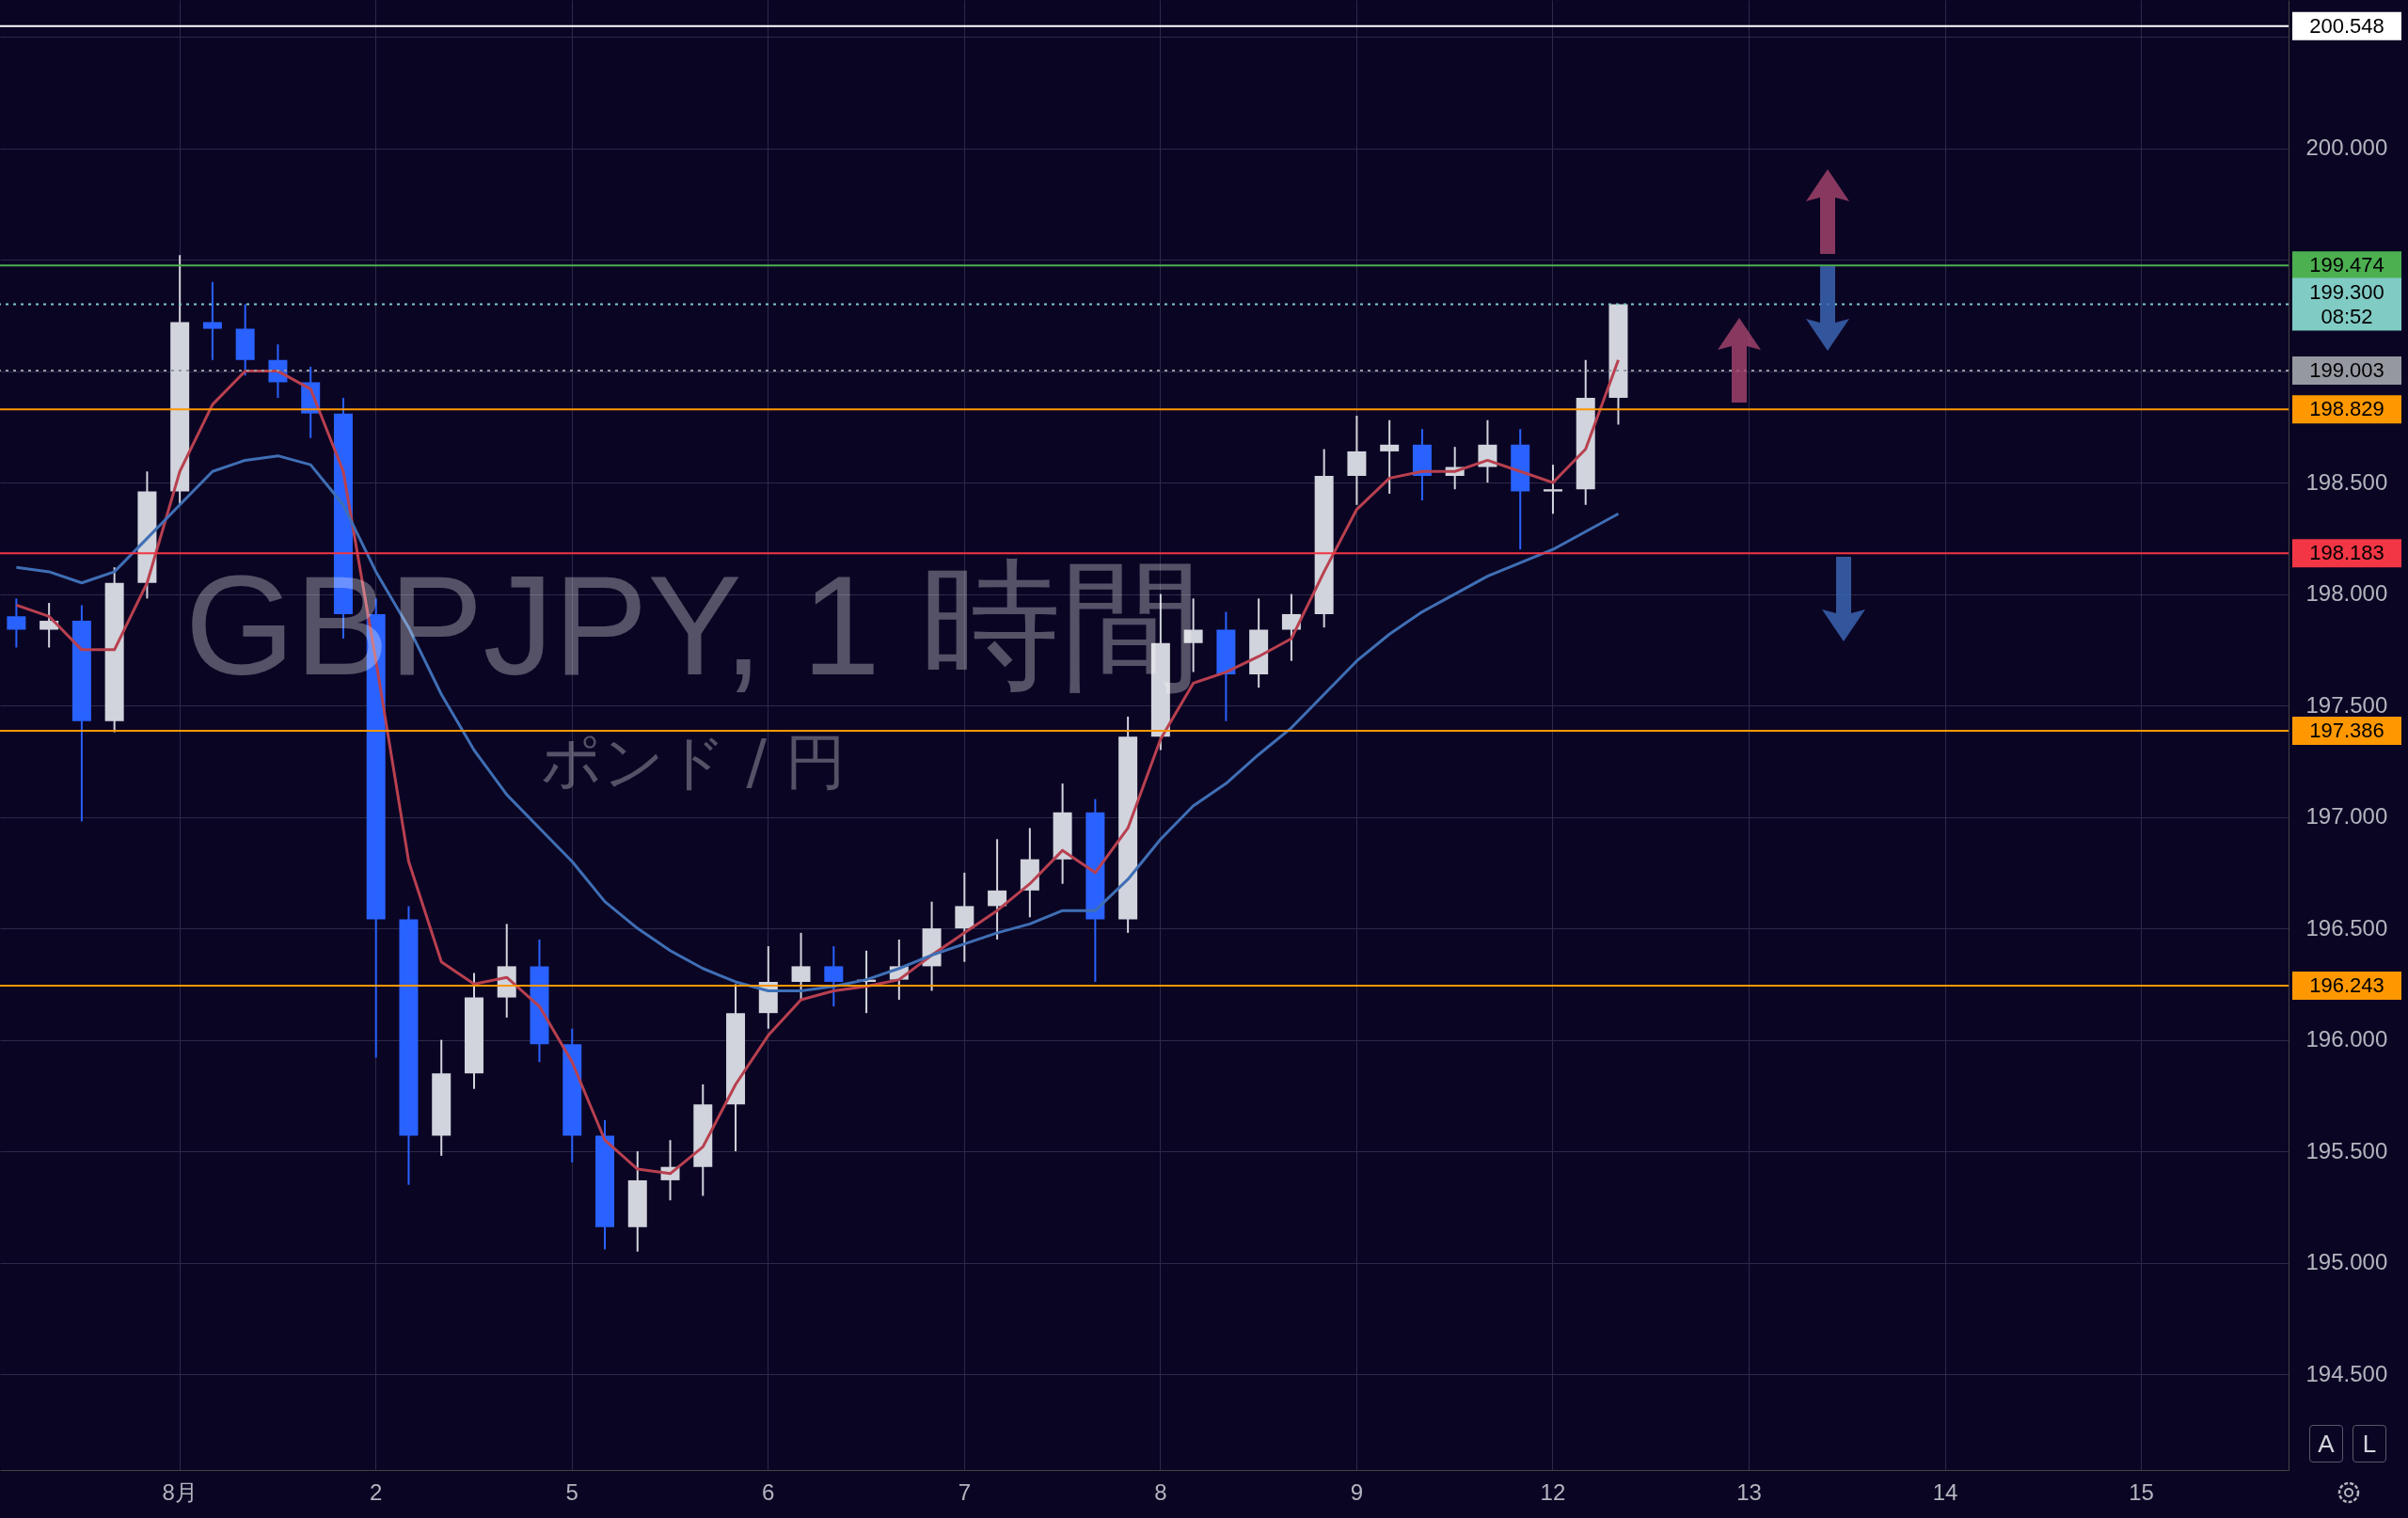  I want to click on ref-line-label: 199.003, so click(2347, 370).